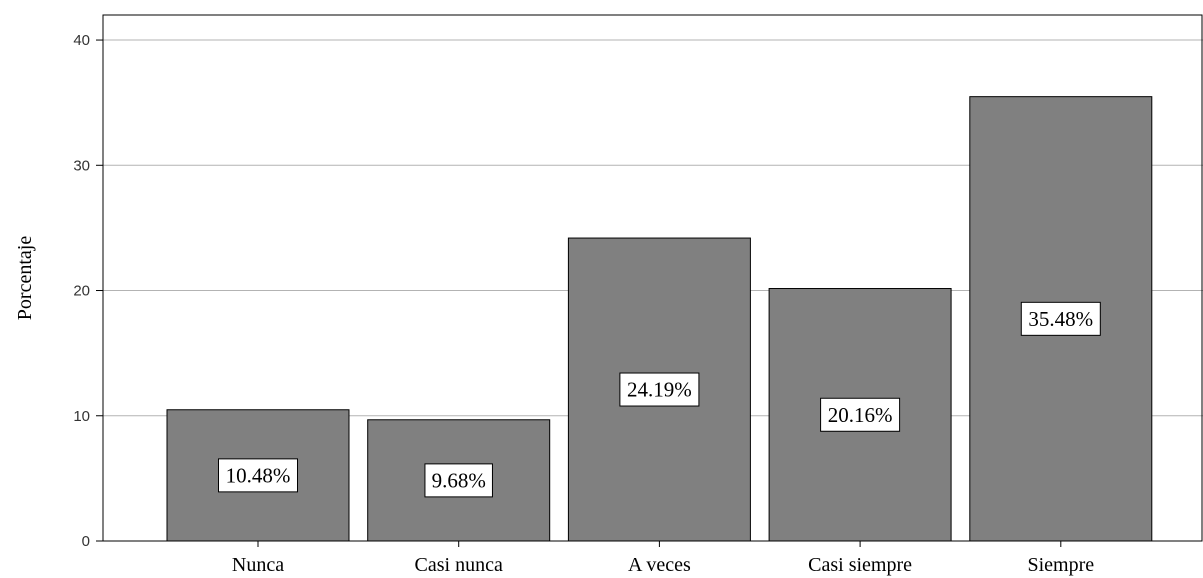  What do you see at coordinates (81, 165) in the screenshot?
I see `y-tick-label: 30` at bounding box center [81, 165].